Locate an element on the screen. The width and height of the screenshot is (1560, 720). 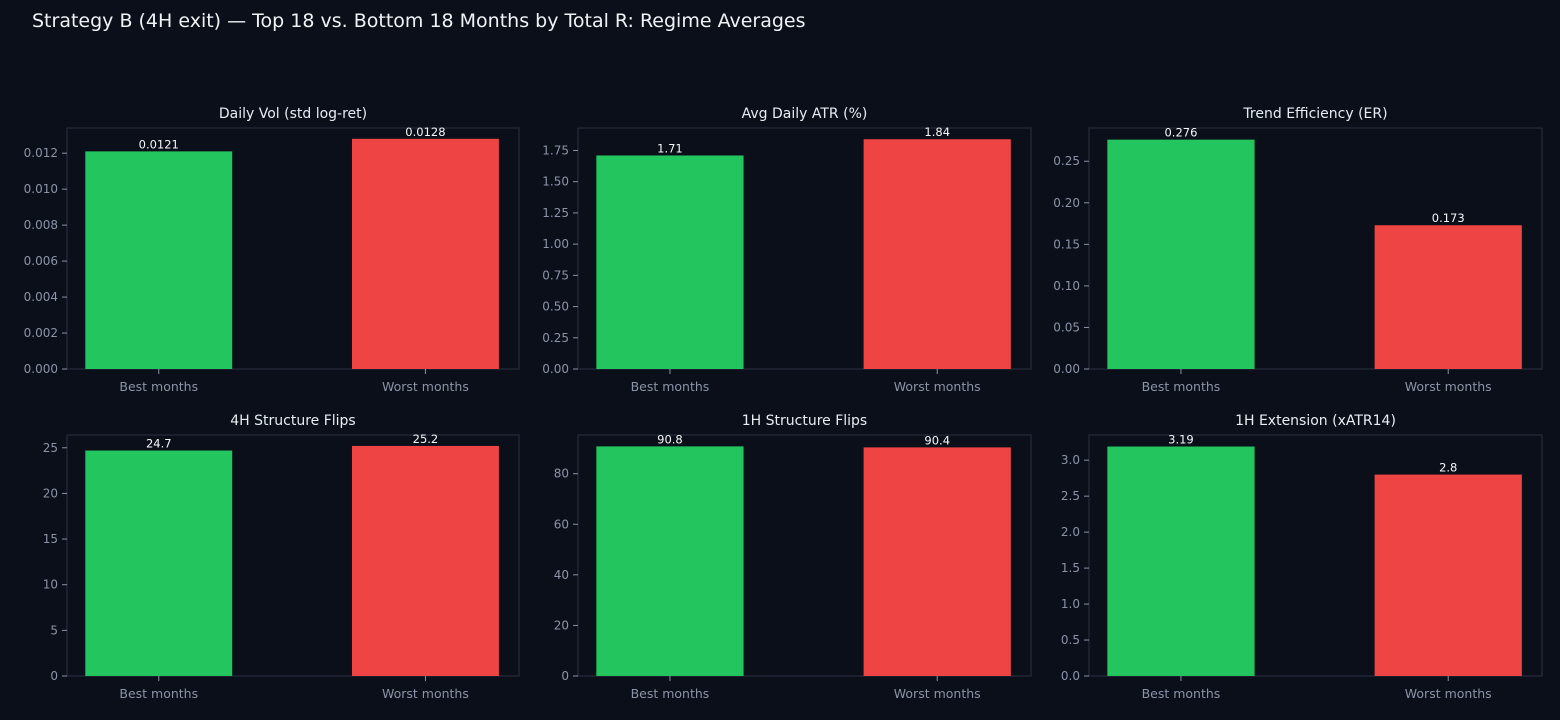
y-tick-label: 60 is located at coordinates (561, 524).